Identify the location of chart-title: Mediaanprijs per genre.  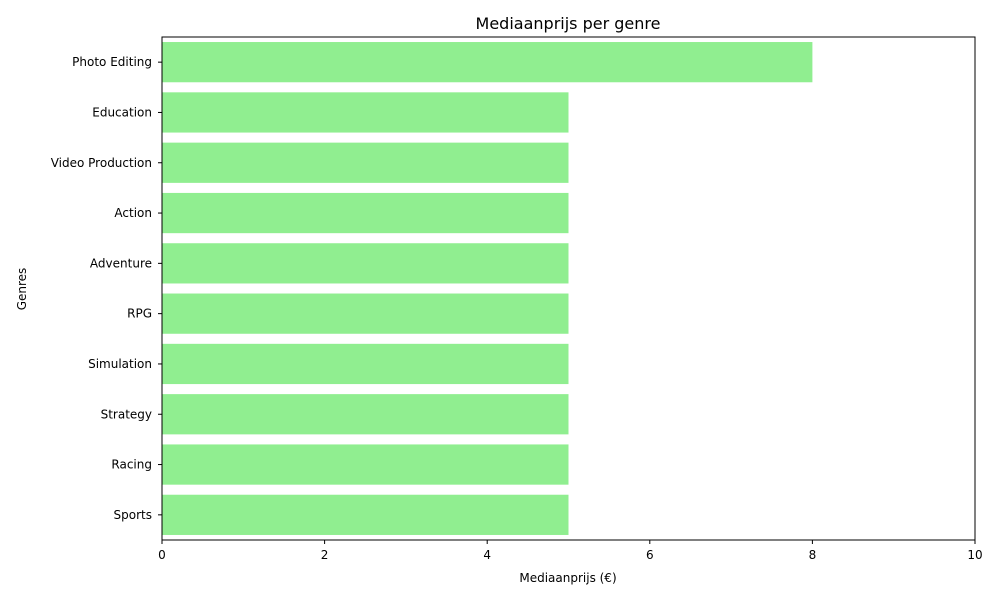
(568, 23).